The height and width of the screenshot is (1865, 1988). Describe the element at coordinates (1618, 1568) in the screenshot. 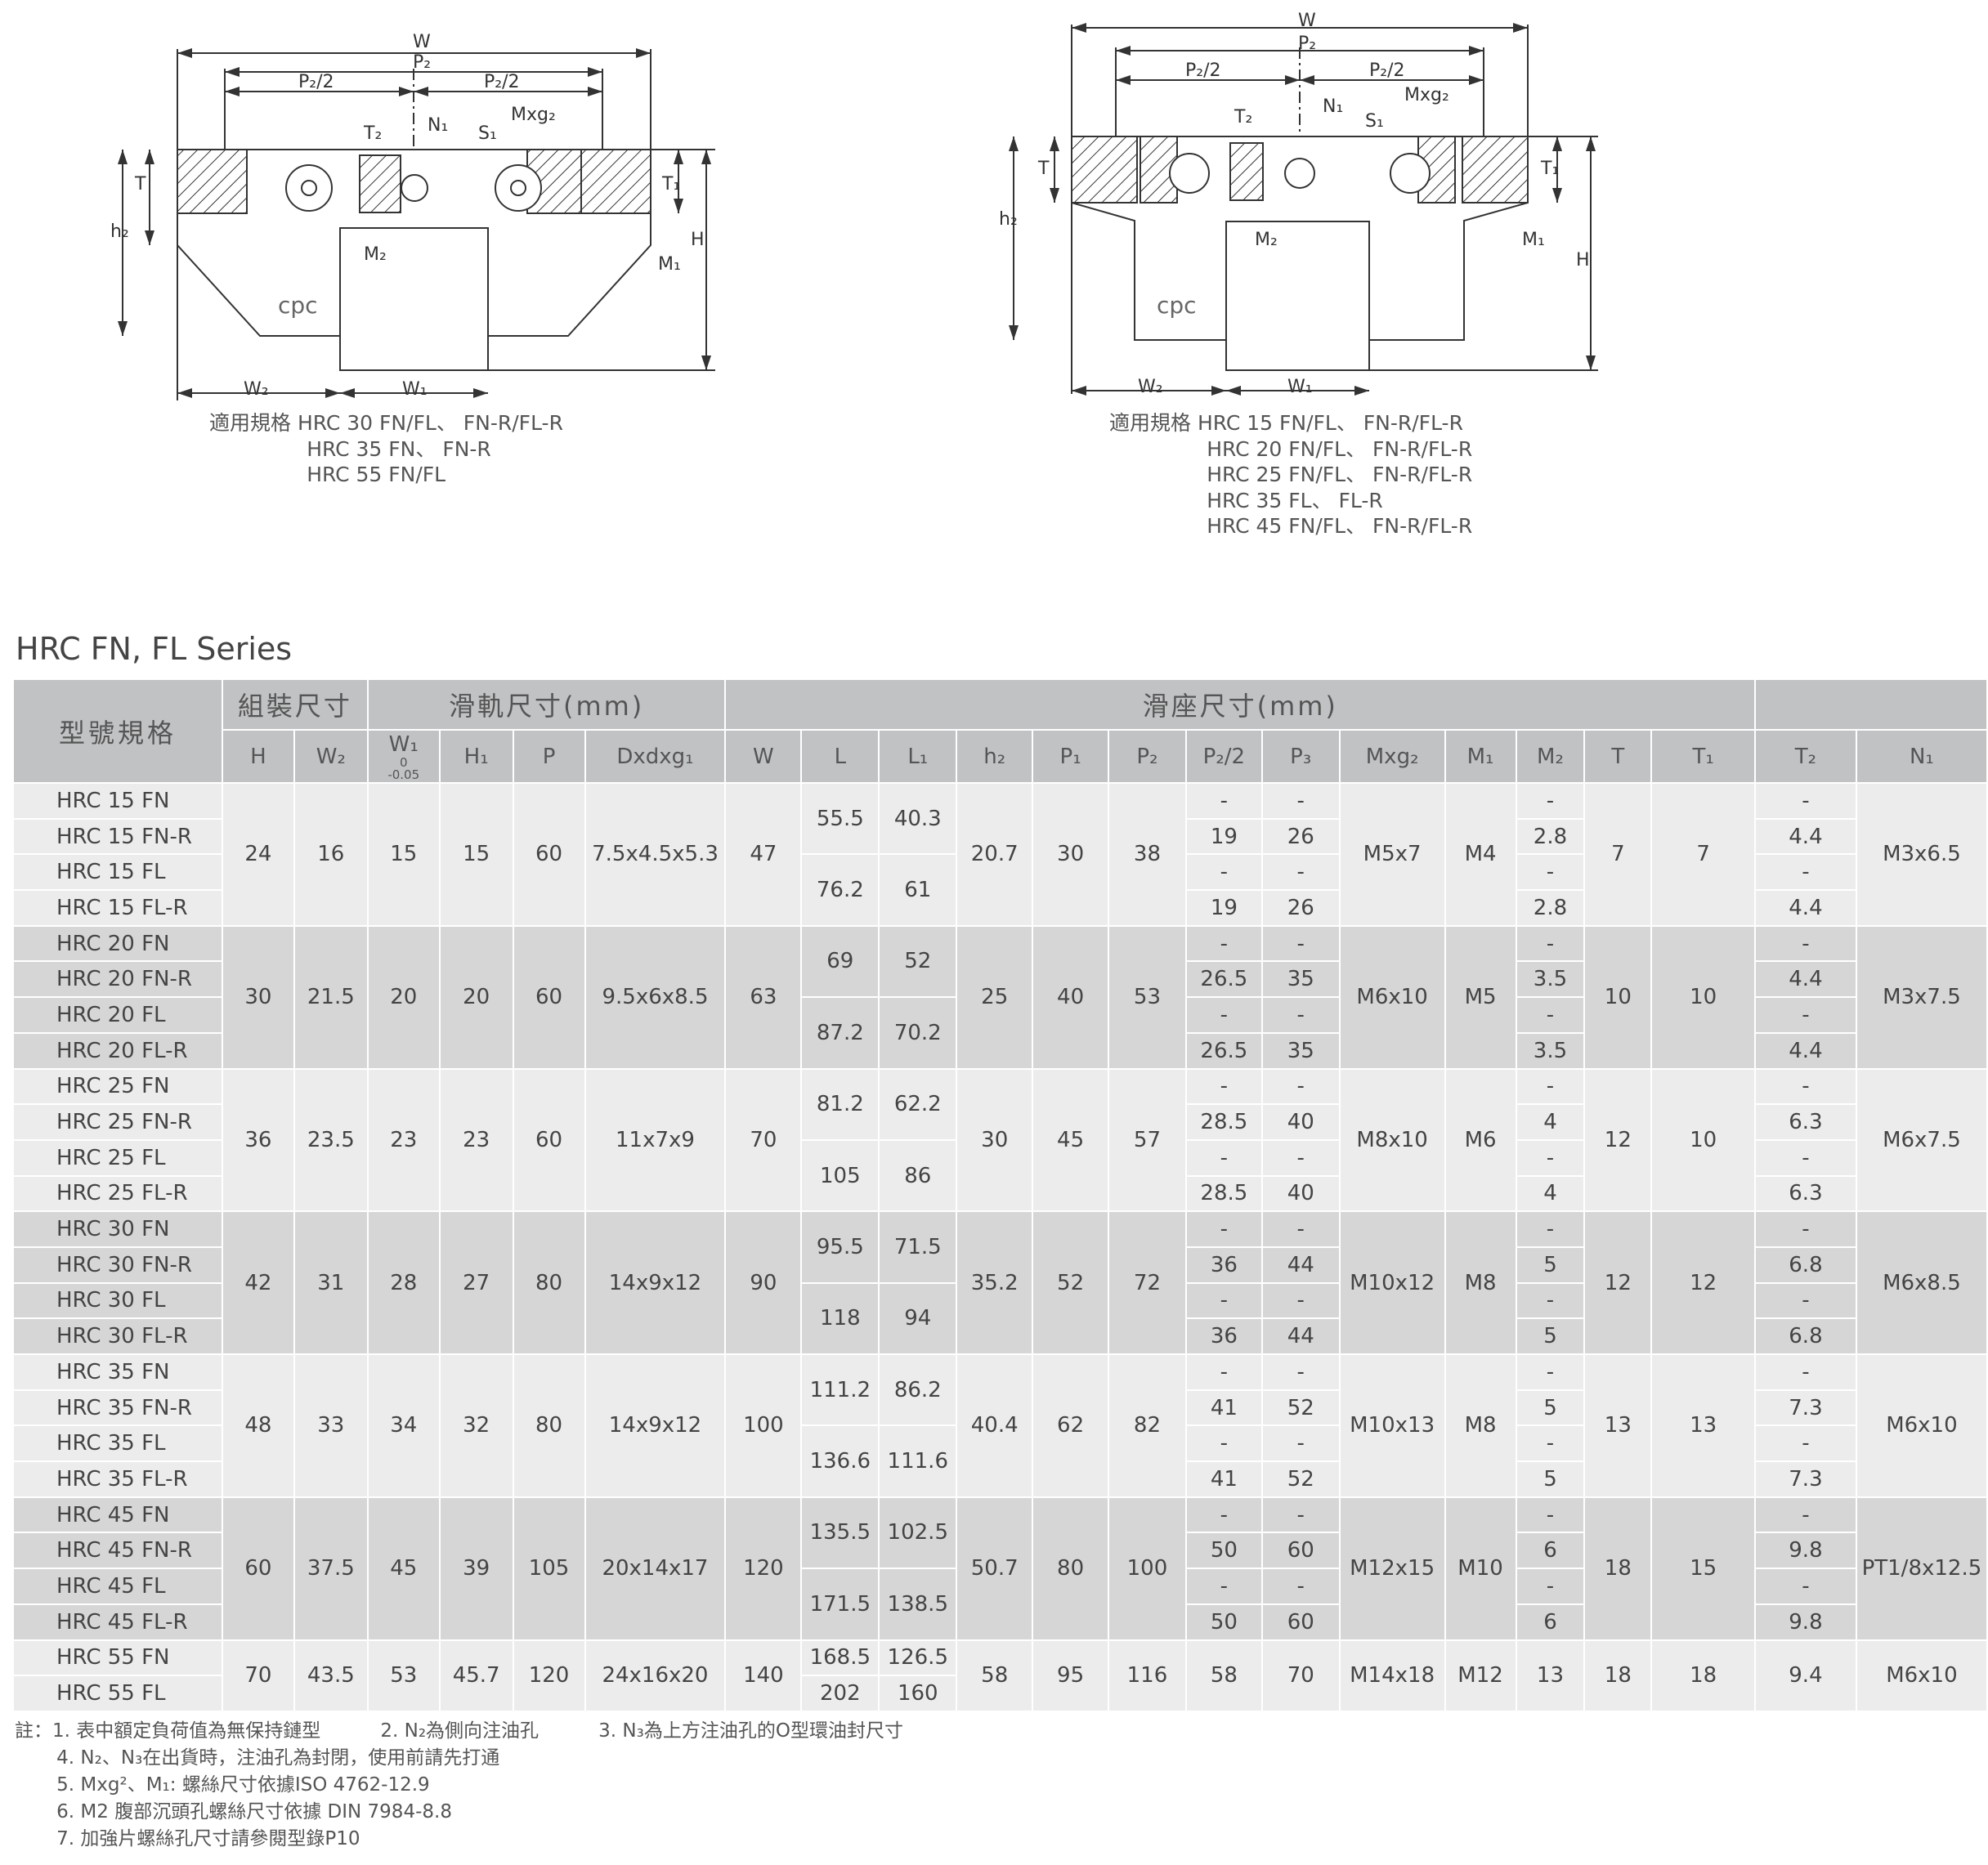

I see `cell-t: 18` at that location.